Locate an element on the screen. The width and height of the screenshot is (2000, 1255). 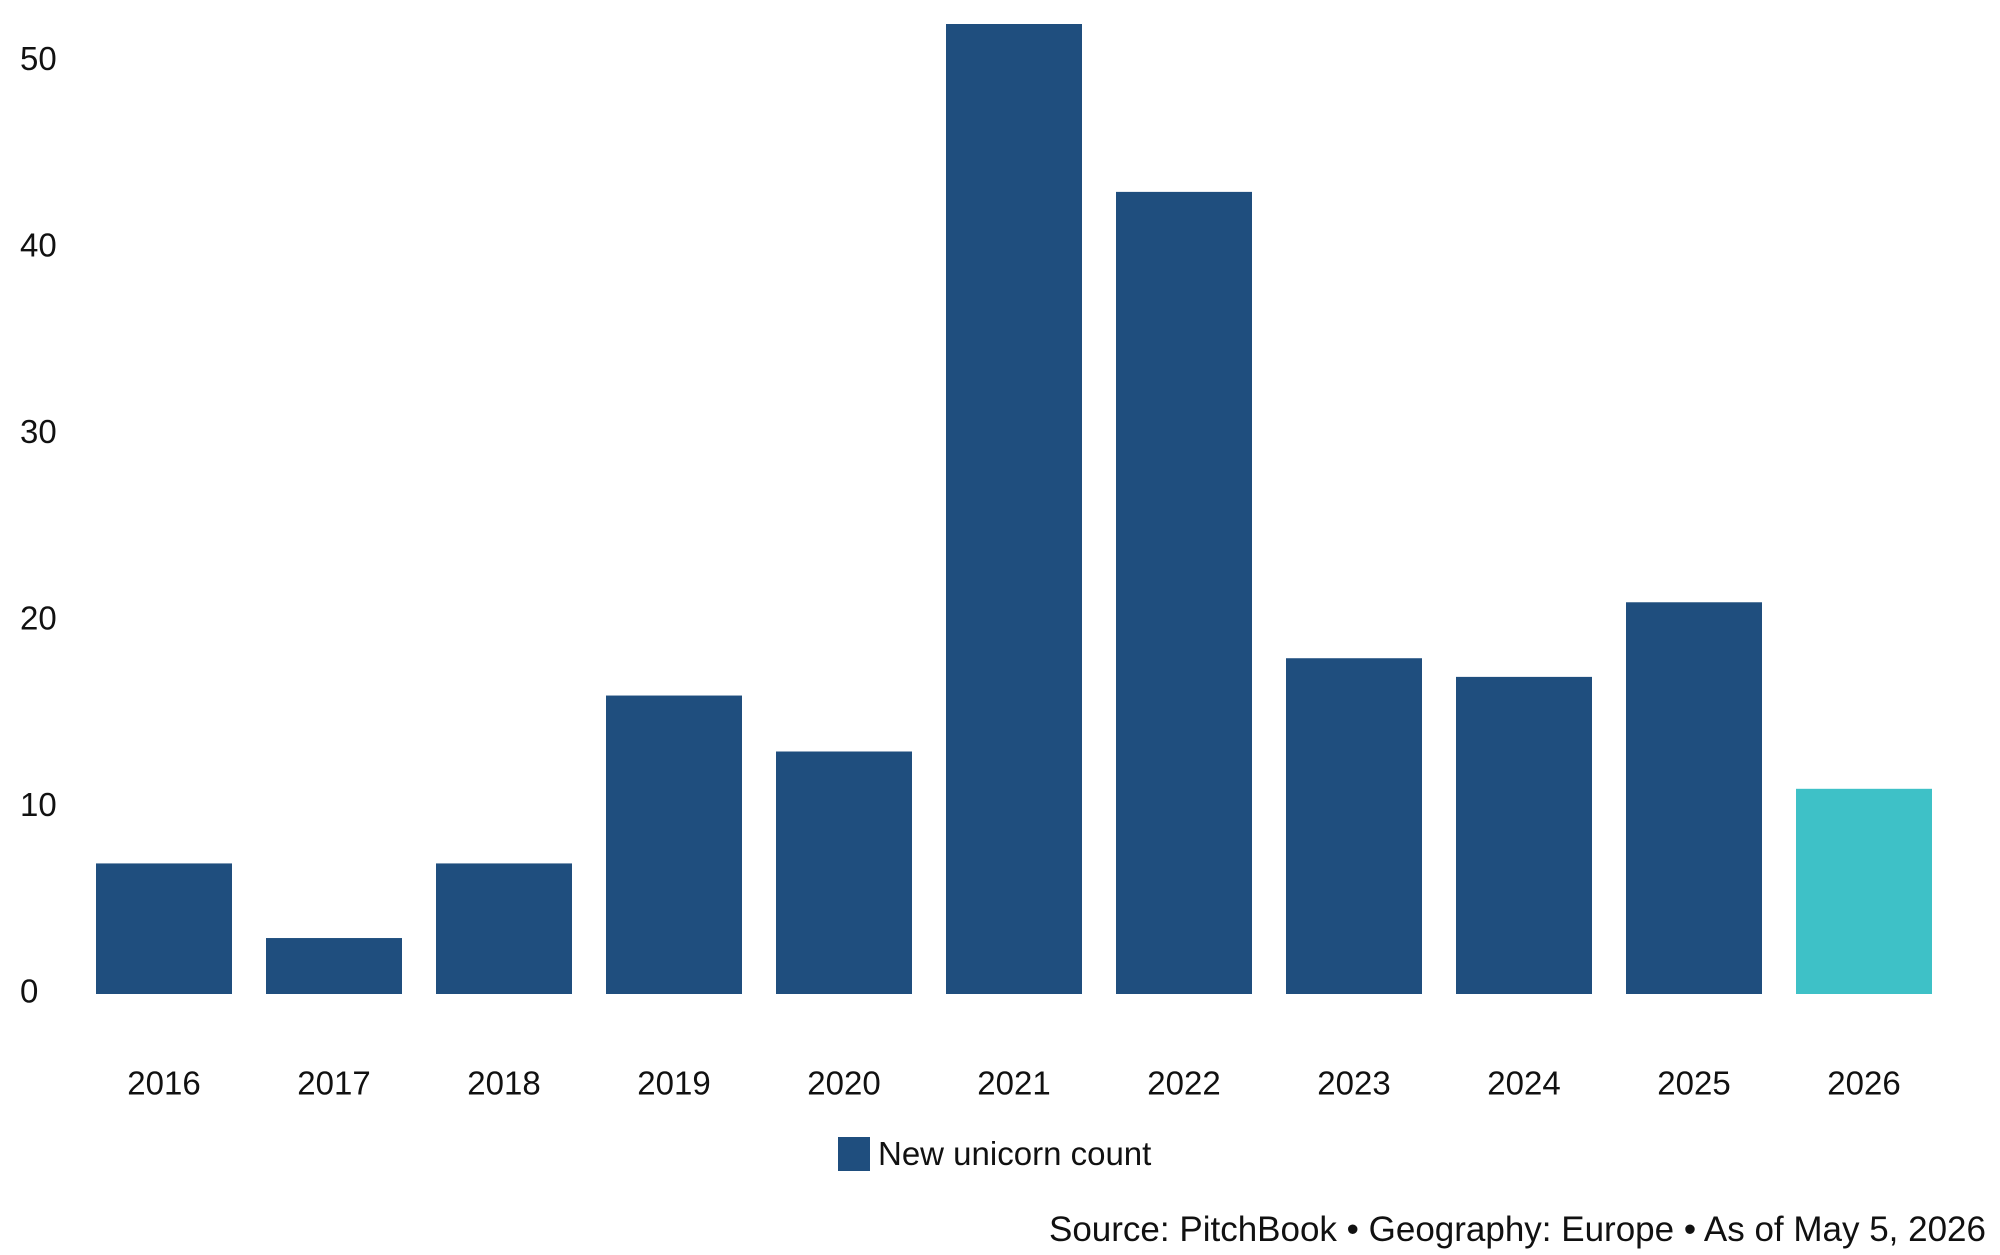
x-tick-label: 2020 is located at coordinates (843, 1083).